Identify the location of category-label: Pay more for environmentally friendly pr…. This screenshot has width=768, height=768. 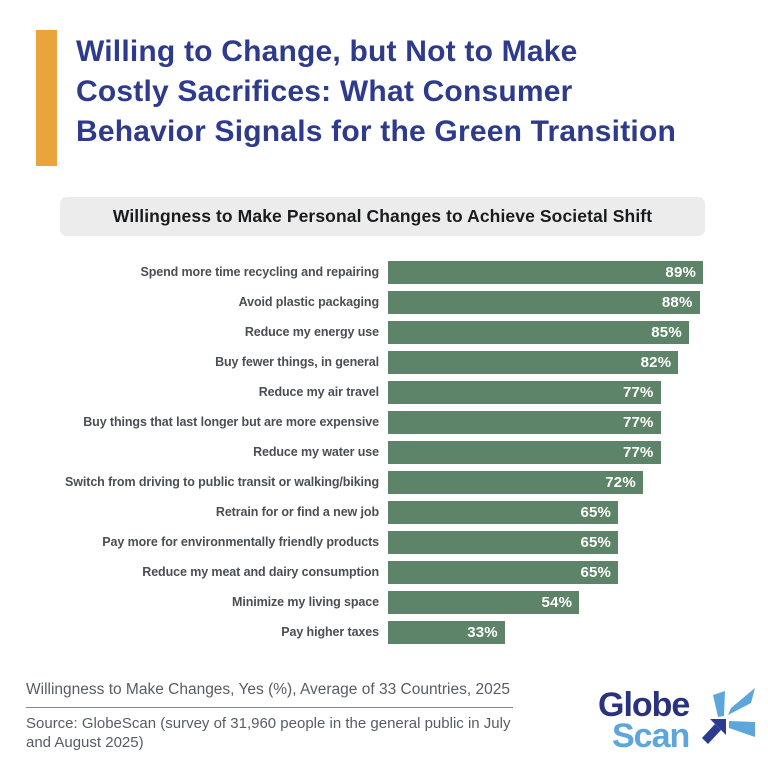
(240, 542).